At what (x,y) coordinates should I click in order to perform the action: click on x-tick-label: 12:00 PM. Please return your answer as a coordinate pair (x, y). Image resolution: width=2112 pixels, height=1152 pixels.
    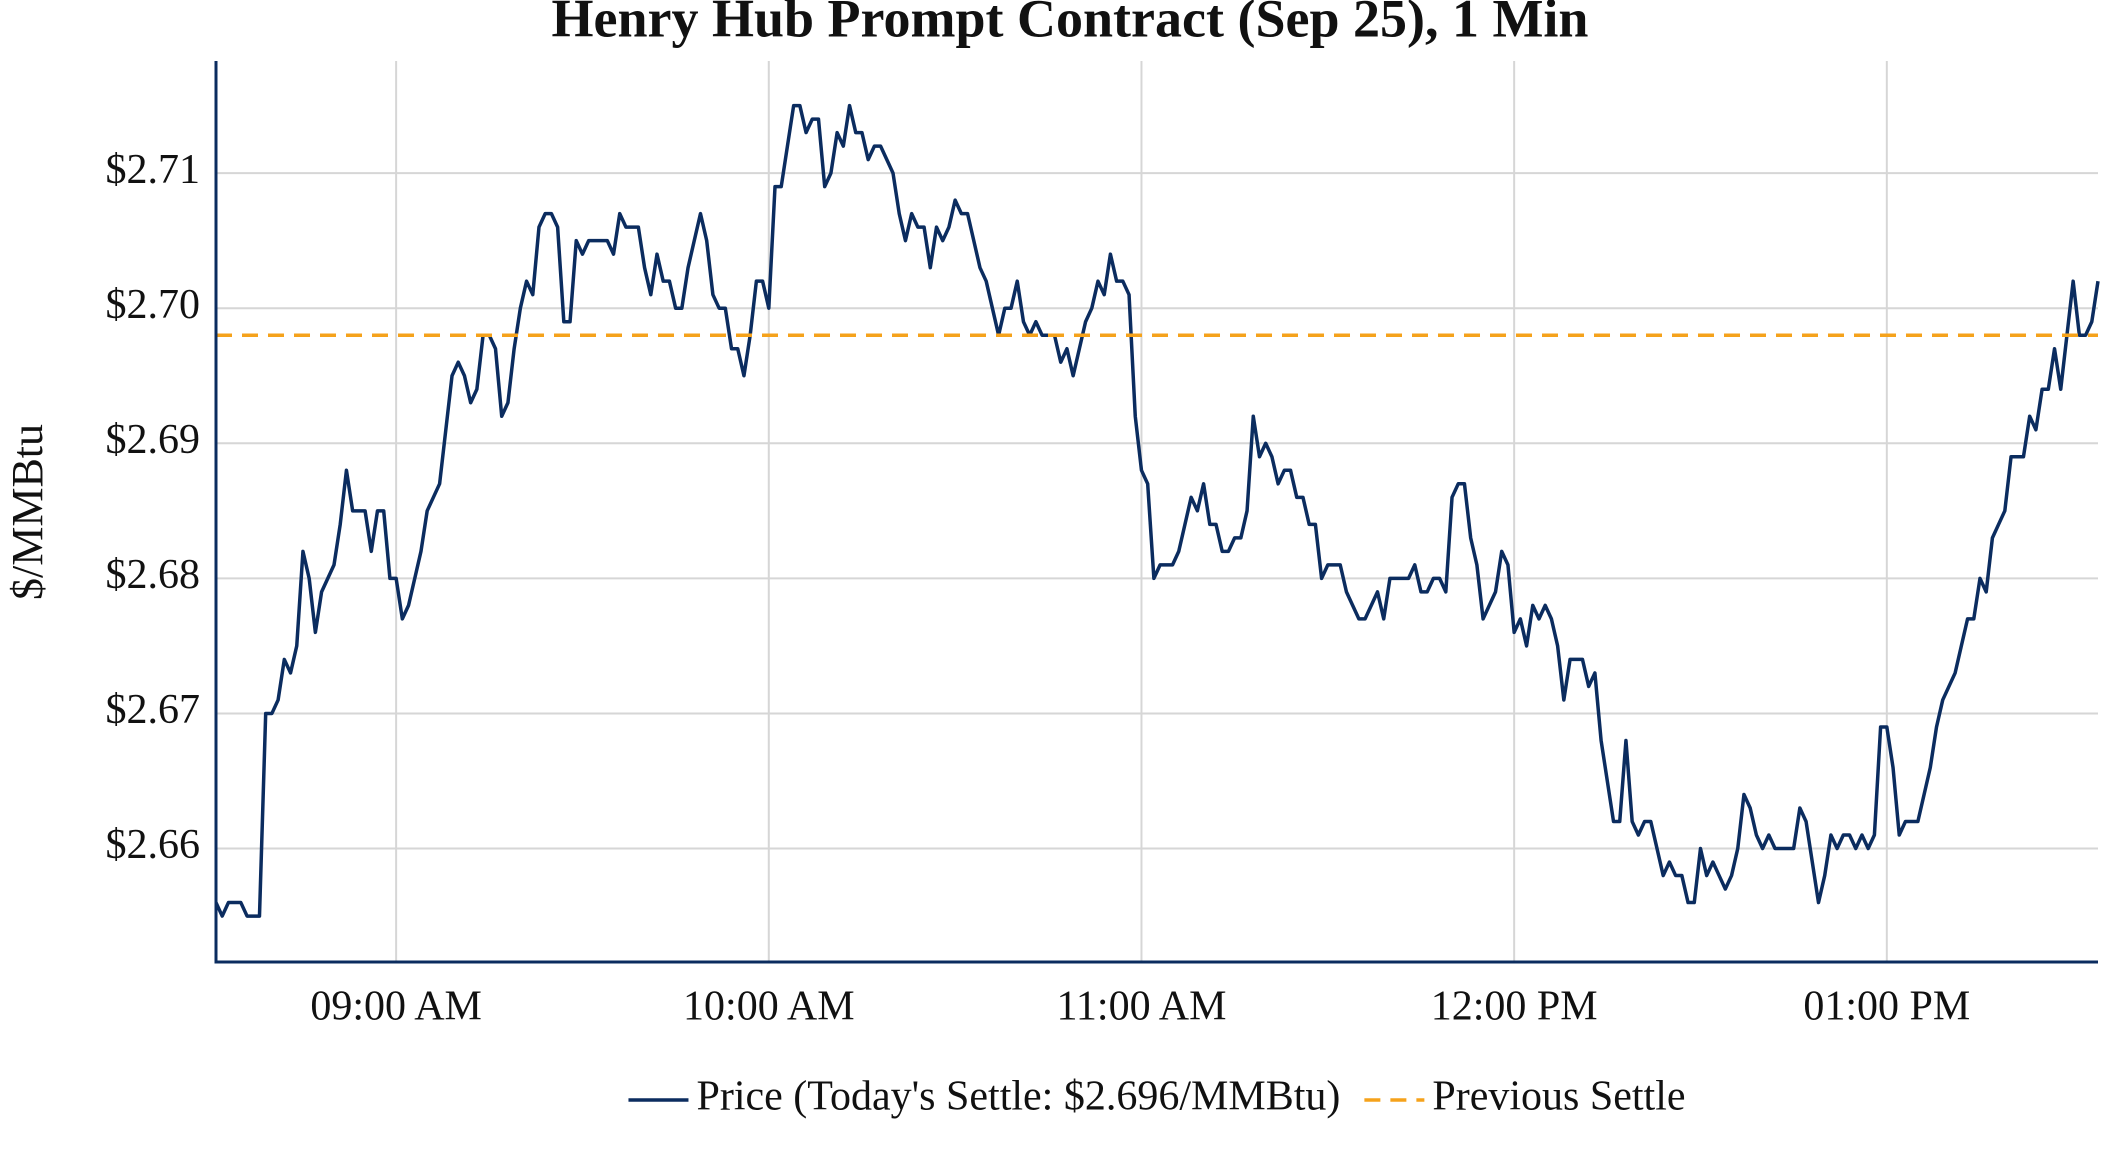
    Looking at the image, I should click on (1514, 1007).